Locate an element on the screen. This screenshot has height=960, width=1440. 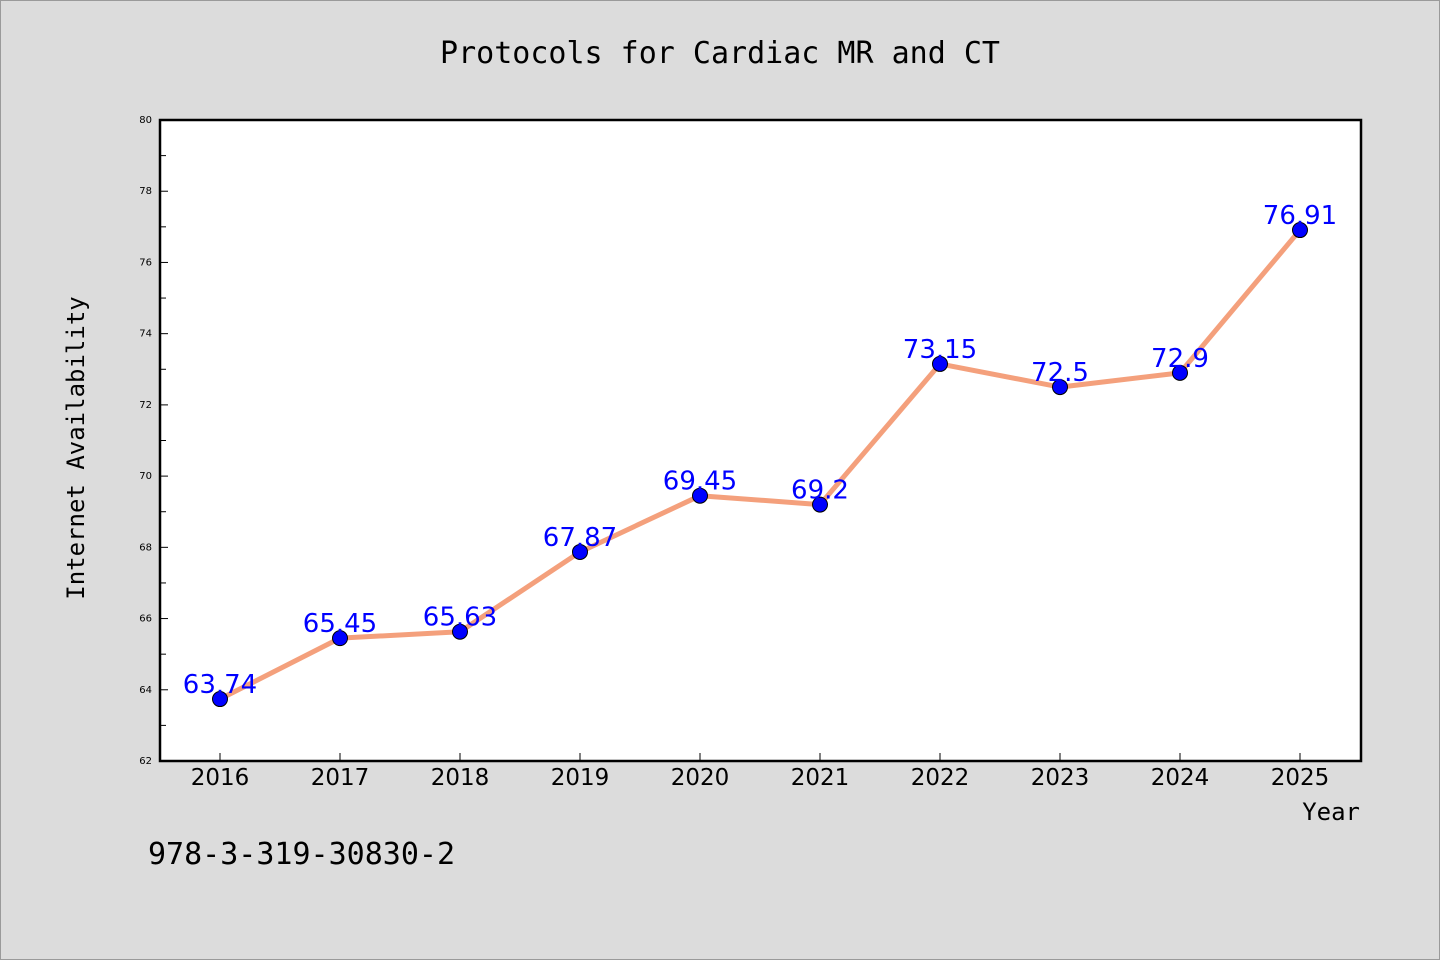
data-label: 67.87 is located at coordinates (580, 538).